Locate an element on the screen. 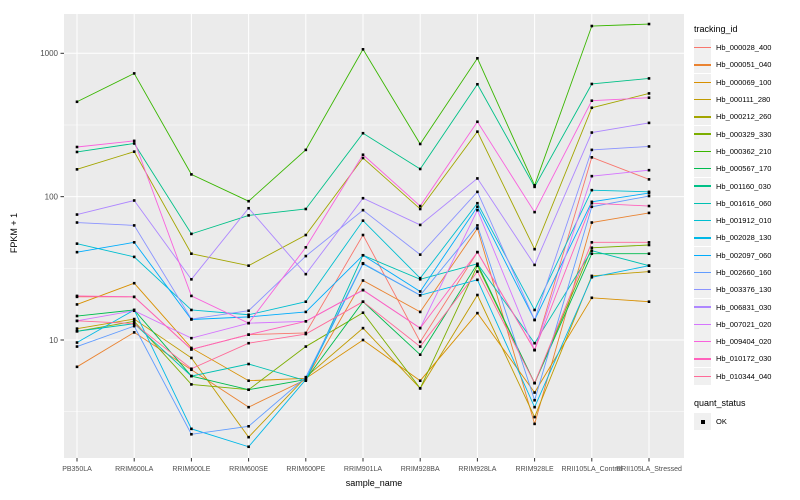 The width and height of the screenshot is (800, 500). legend-item-Hb_000051_040: Hb_000051_040 is located at coordinates (746, 65).